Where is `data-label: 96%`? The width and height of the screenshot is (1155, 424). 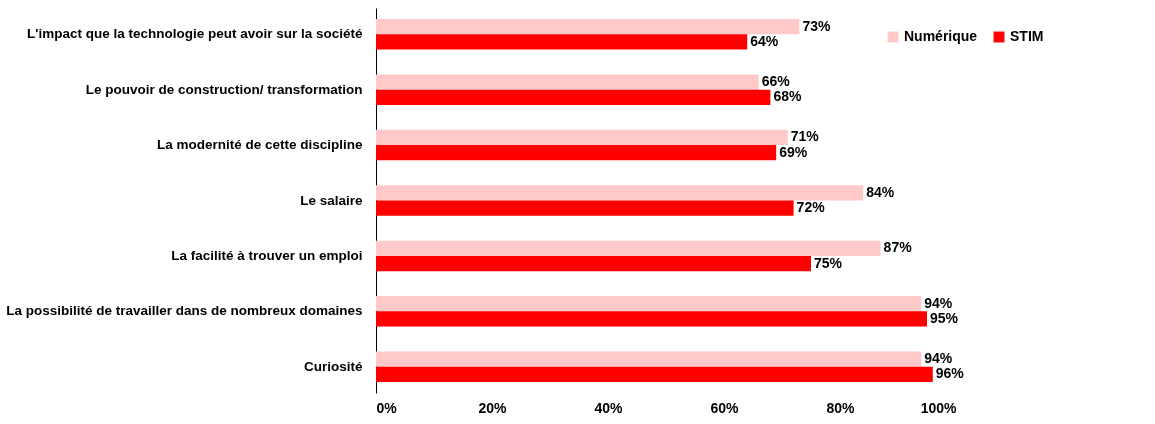 data-label: 96% is located at coordinates (950, 373).